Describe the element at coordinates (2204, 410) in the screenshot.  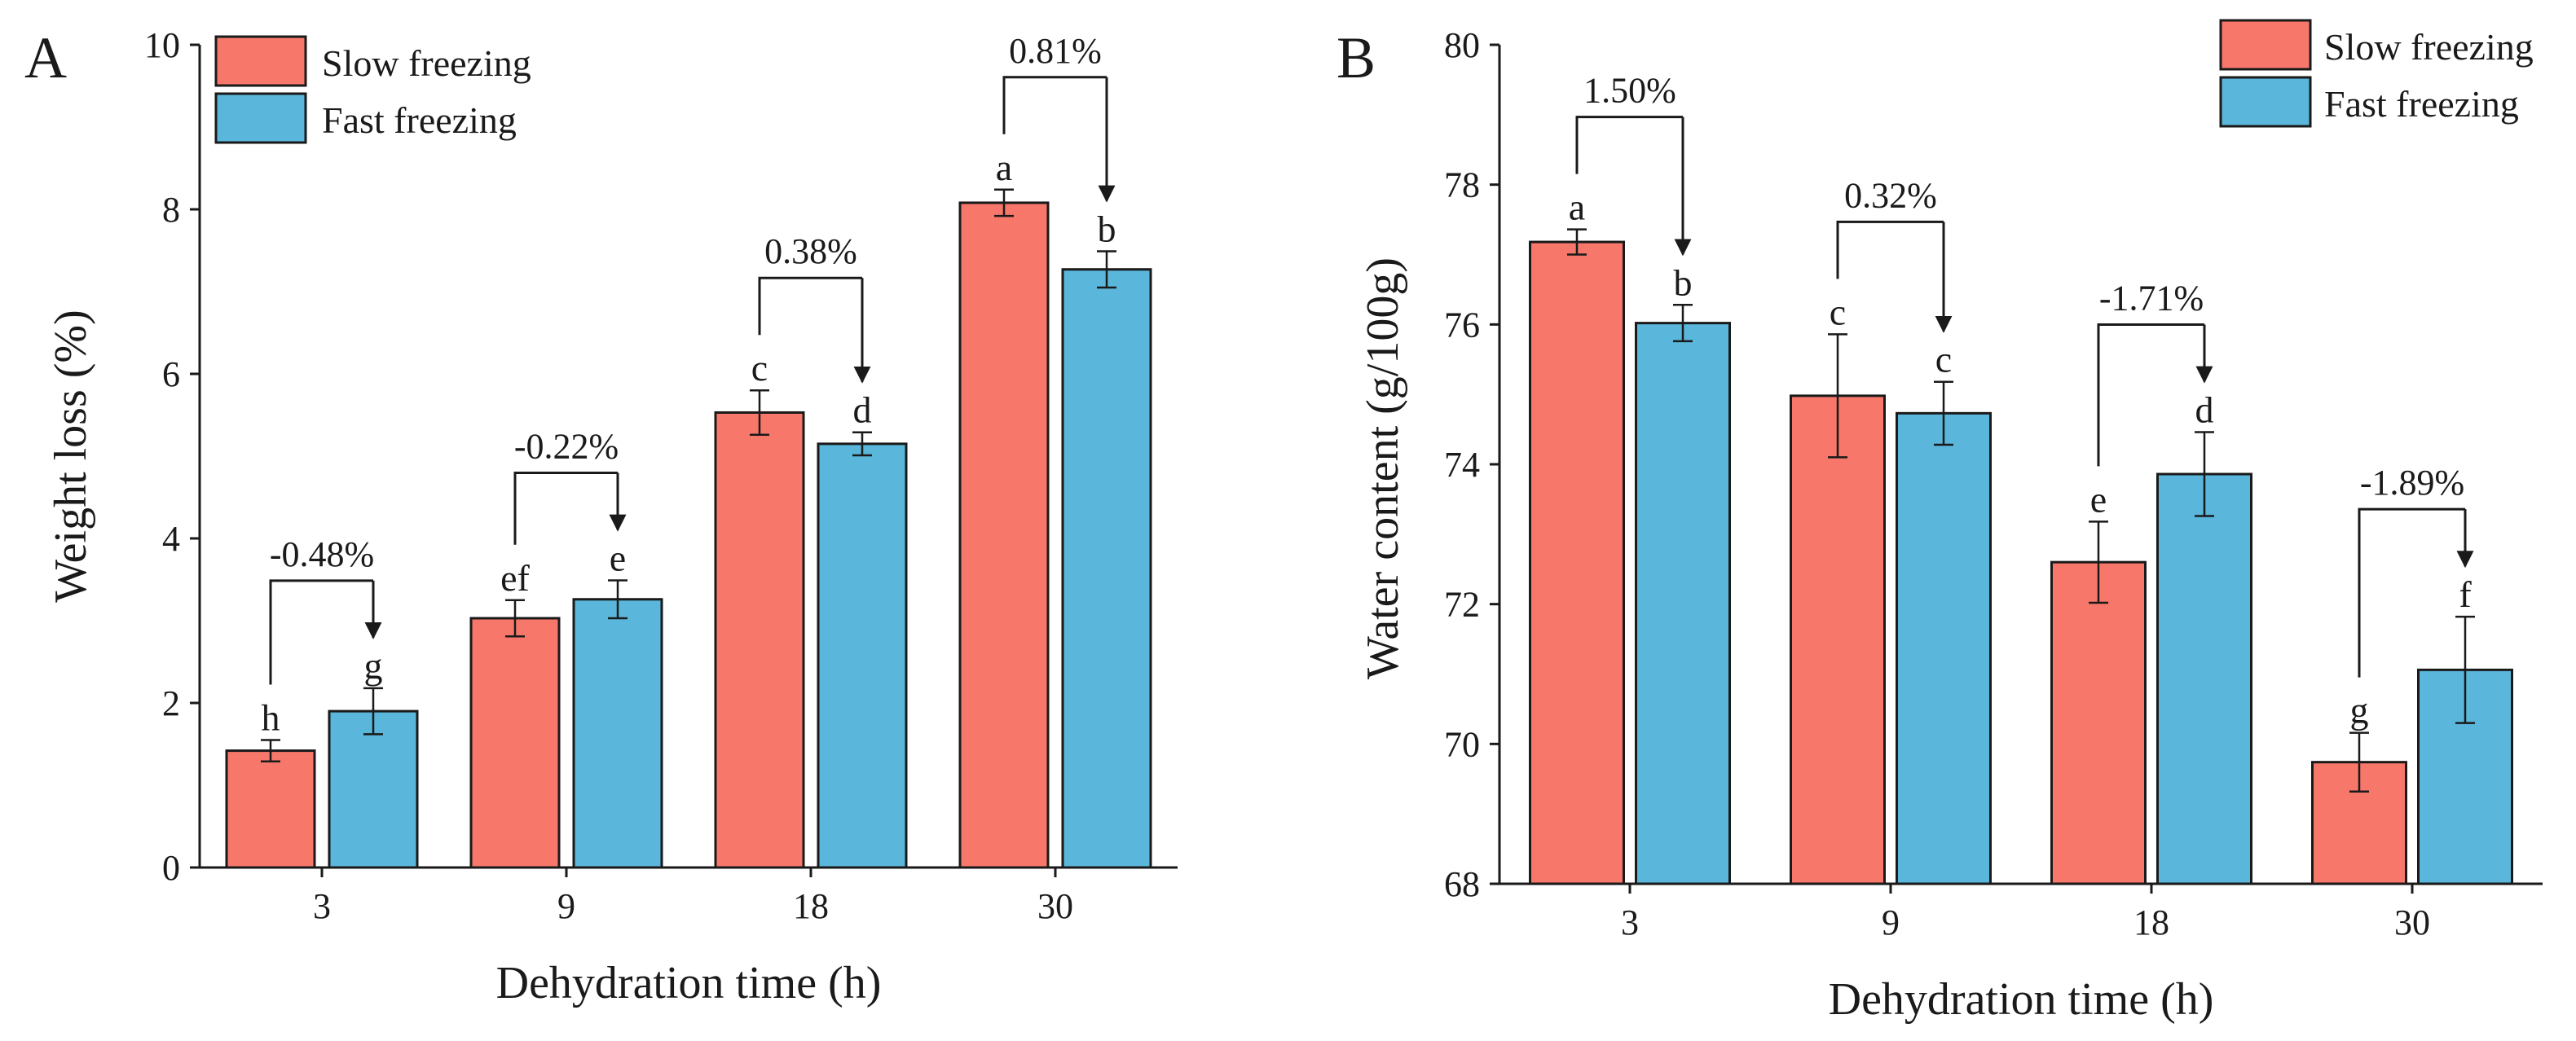
I see `panel-b-significance-letter: d` at that location.